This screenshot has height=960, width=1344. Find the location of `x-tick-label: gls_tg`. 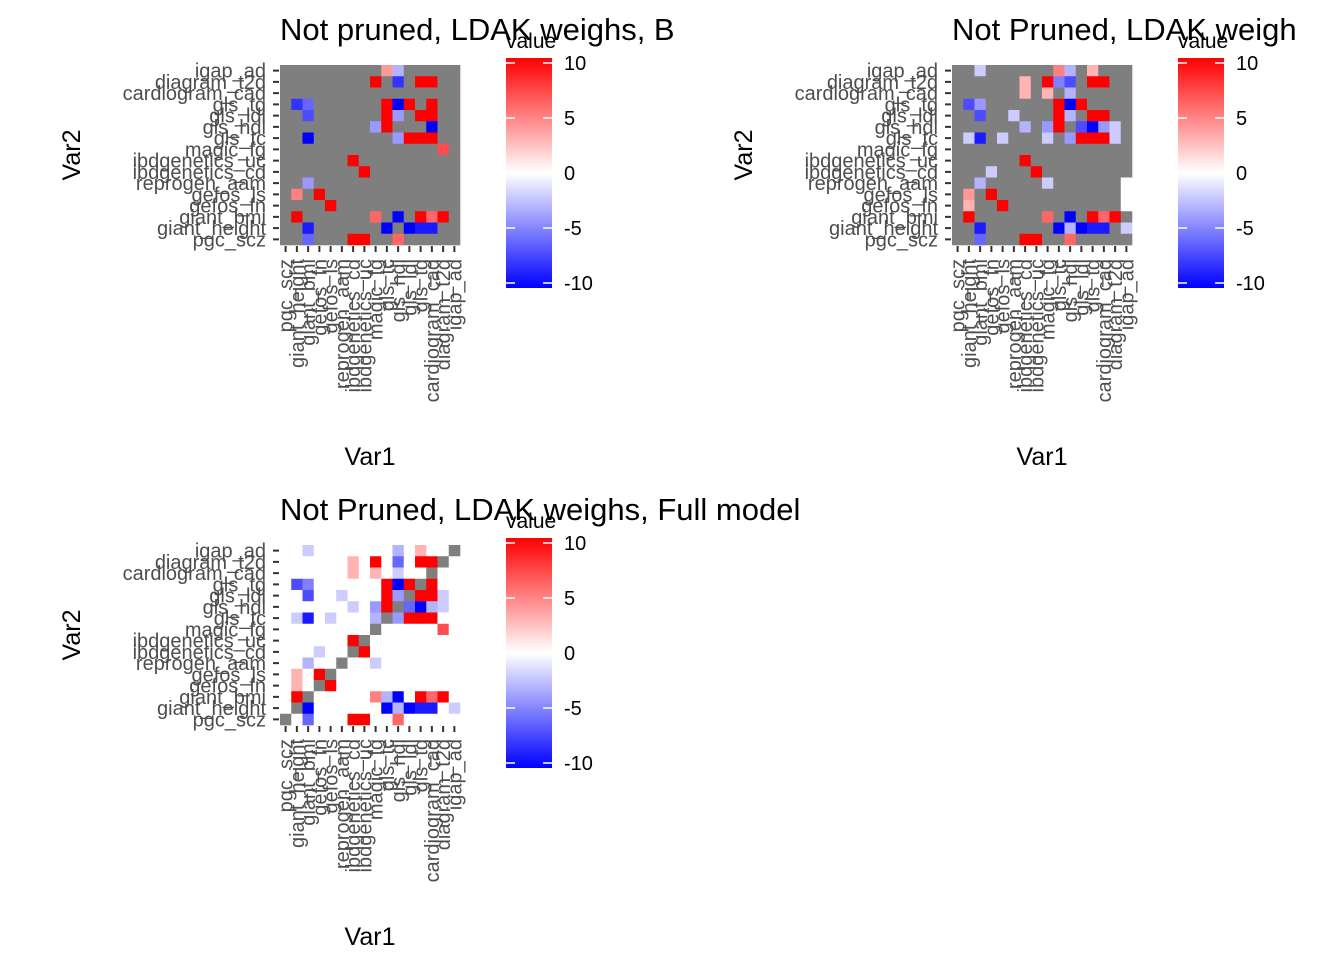

x-tick-label: gls_tg is located at coordinates (422, 285).